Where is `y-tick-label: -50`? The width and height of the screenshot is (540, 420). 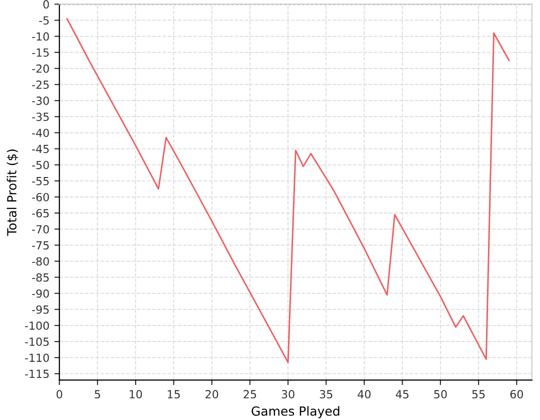
y-tick-label: -50 is located at coordinates (40, 165).